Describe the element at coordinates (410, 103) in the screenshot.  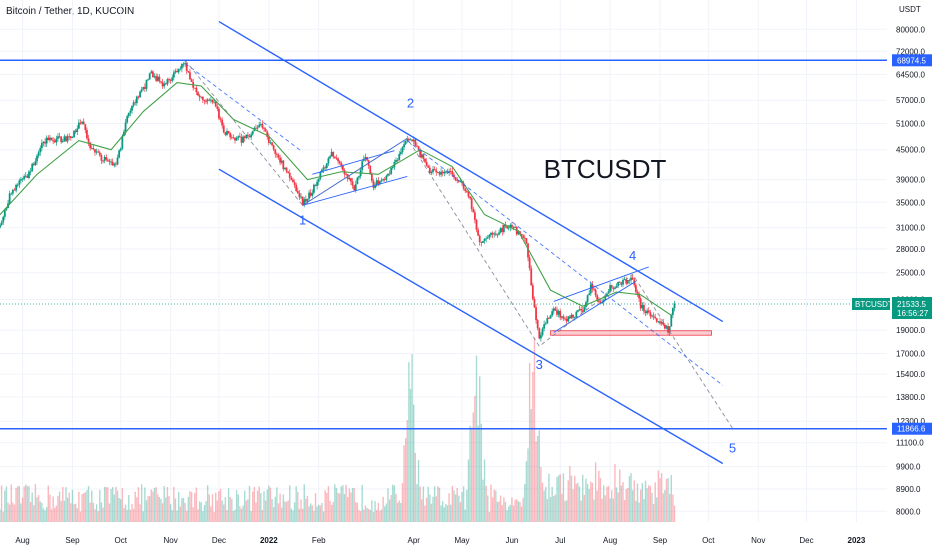
I see `wave-label-2: 2` at that location.